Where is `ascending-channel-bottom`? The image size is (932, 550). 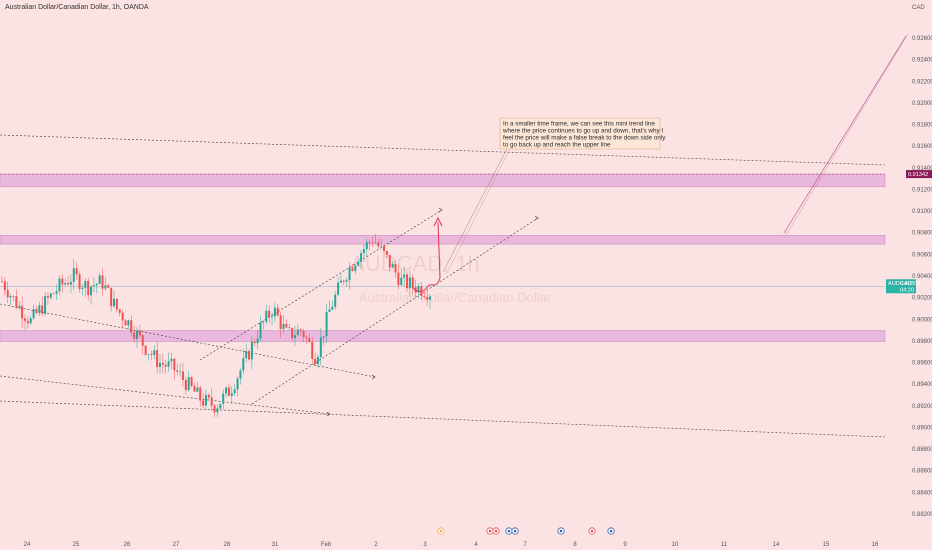
ascending-channel-bottom is located at coordinates (395, 311).